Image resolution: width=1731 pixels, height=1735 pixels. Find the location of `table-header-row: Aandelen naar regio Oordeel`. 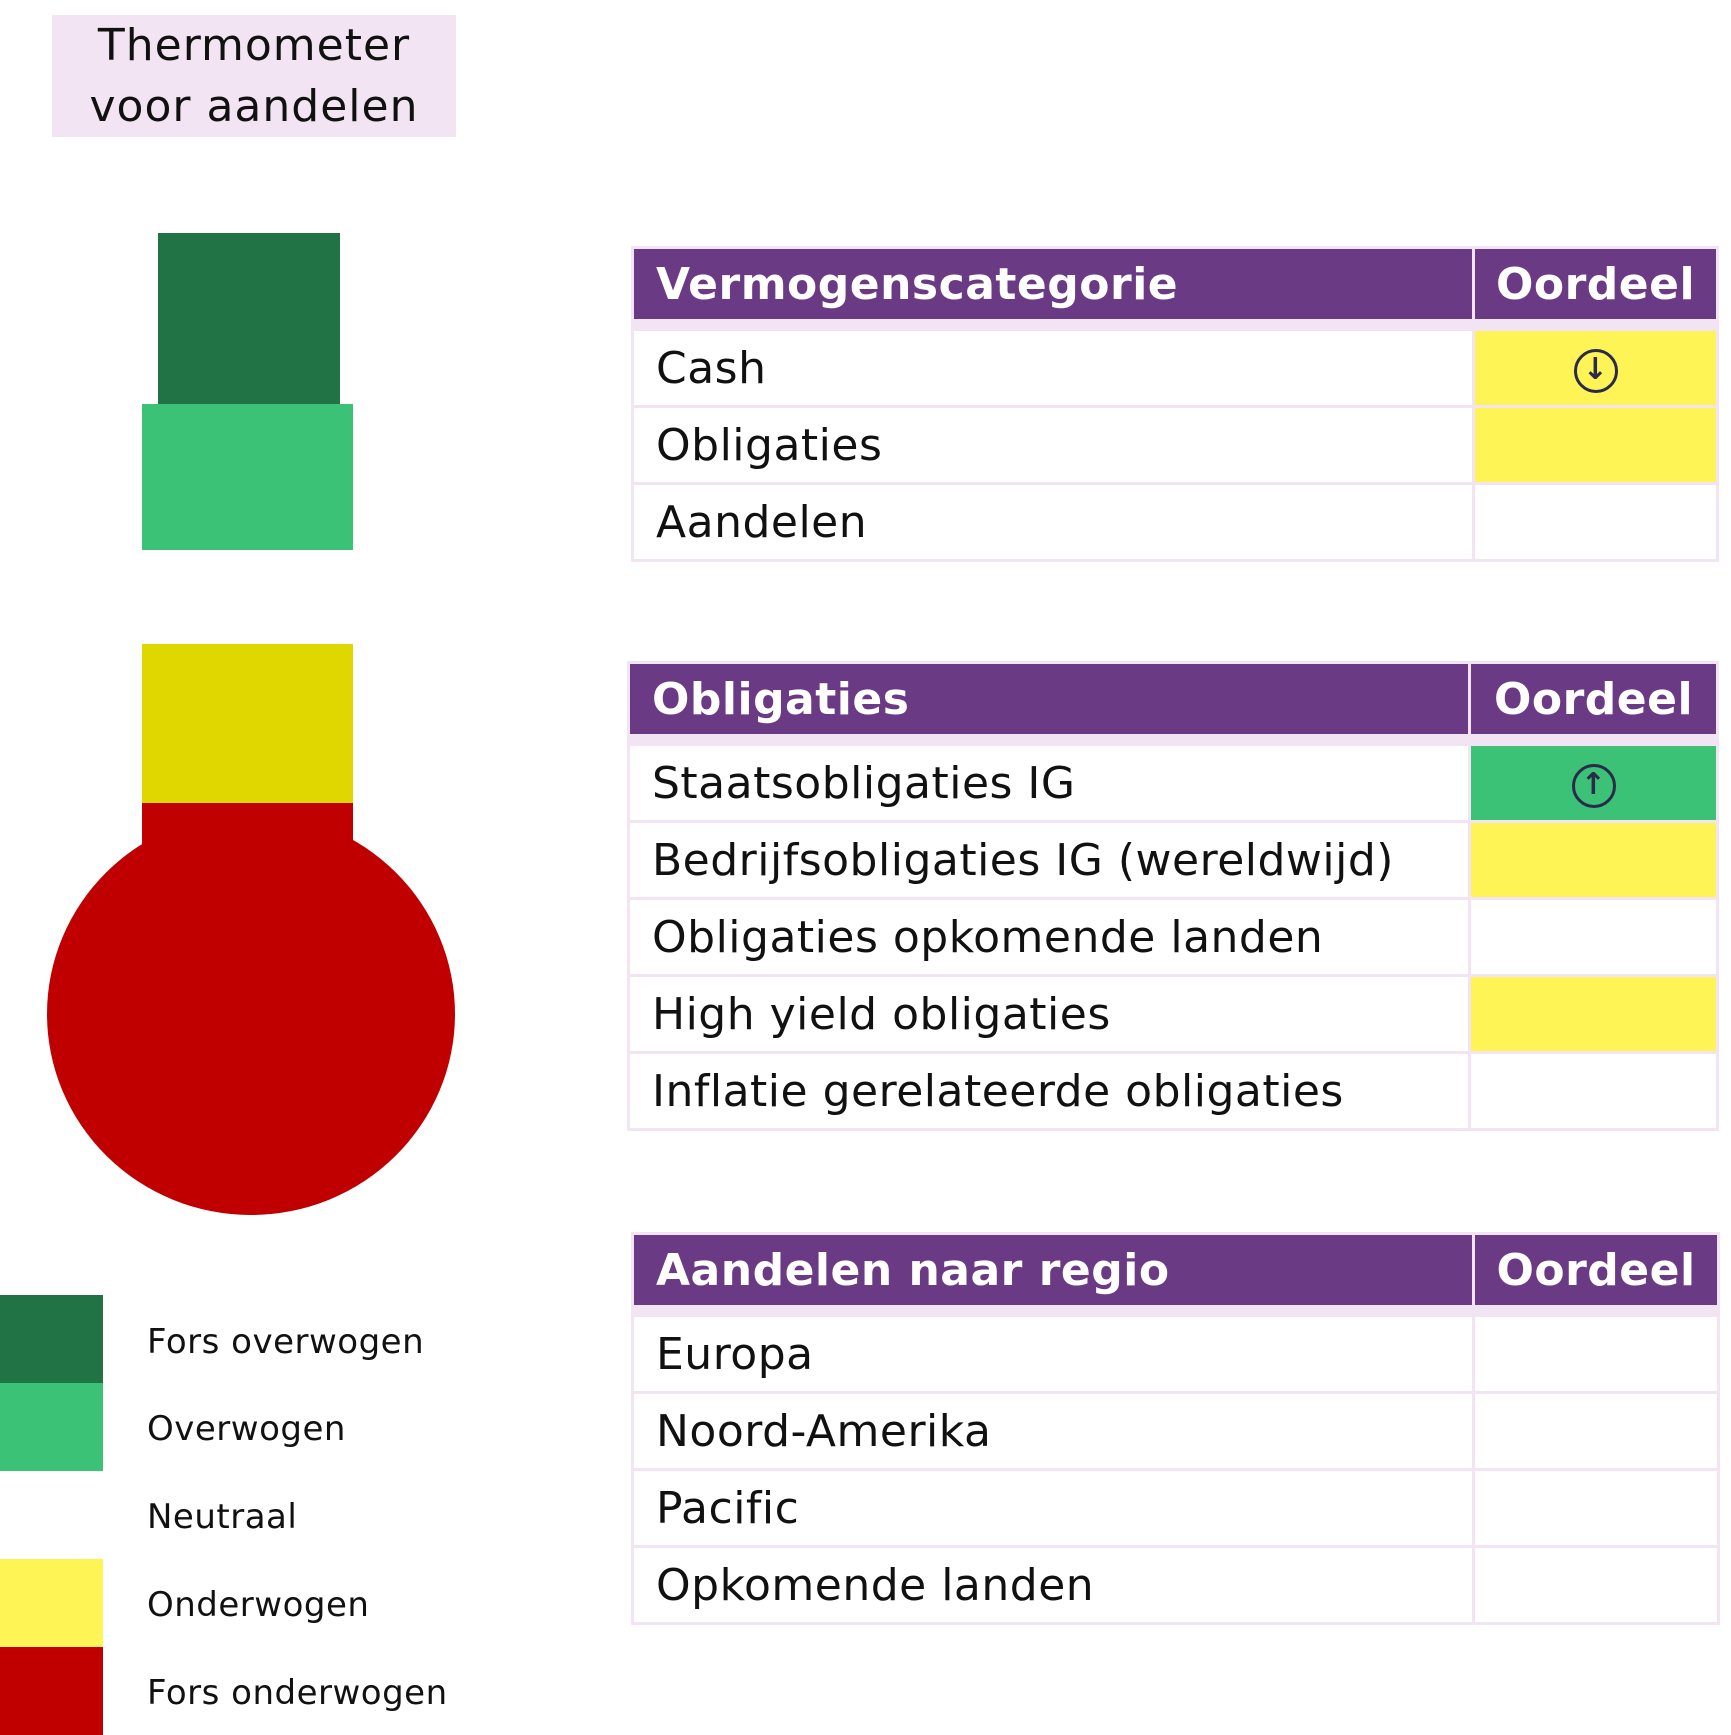

table-header-row: Aandelen naar regio Oordeel is located at coordinates (1175, 1270).